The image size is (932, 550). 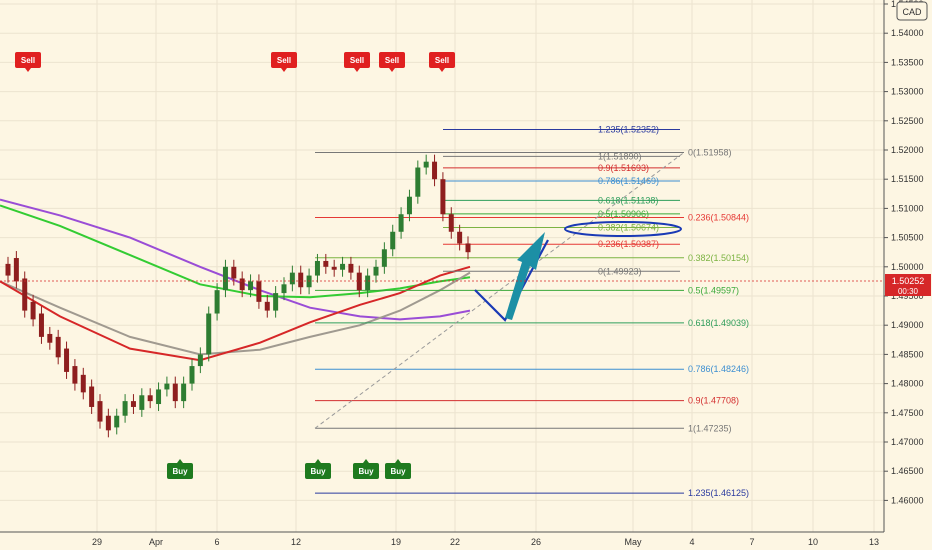 What do you see at coordinates (628, 244) in the screenshot?
I see `fib1-level-label: 0.236(1.50387)` at bounding box center [628, 244].